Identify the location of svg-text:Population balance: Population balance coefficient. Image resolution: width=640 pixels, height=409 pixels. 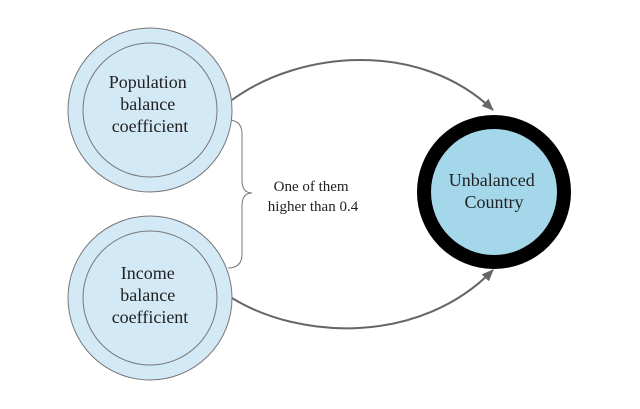
(150, 104).